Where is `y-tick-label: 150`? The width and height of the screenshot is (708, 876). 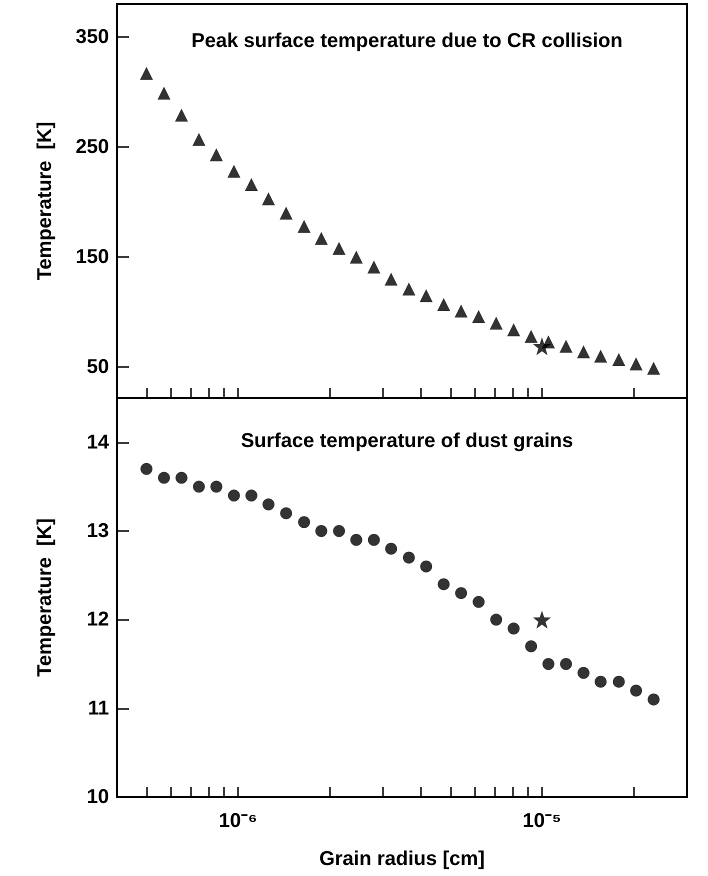 y-tick-label: 150 is located at coordinates (92, 257).